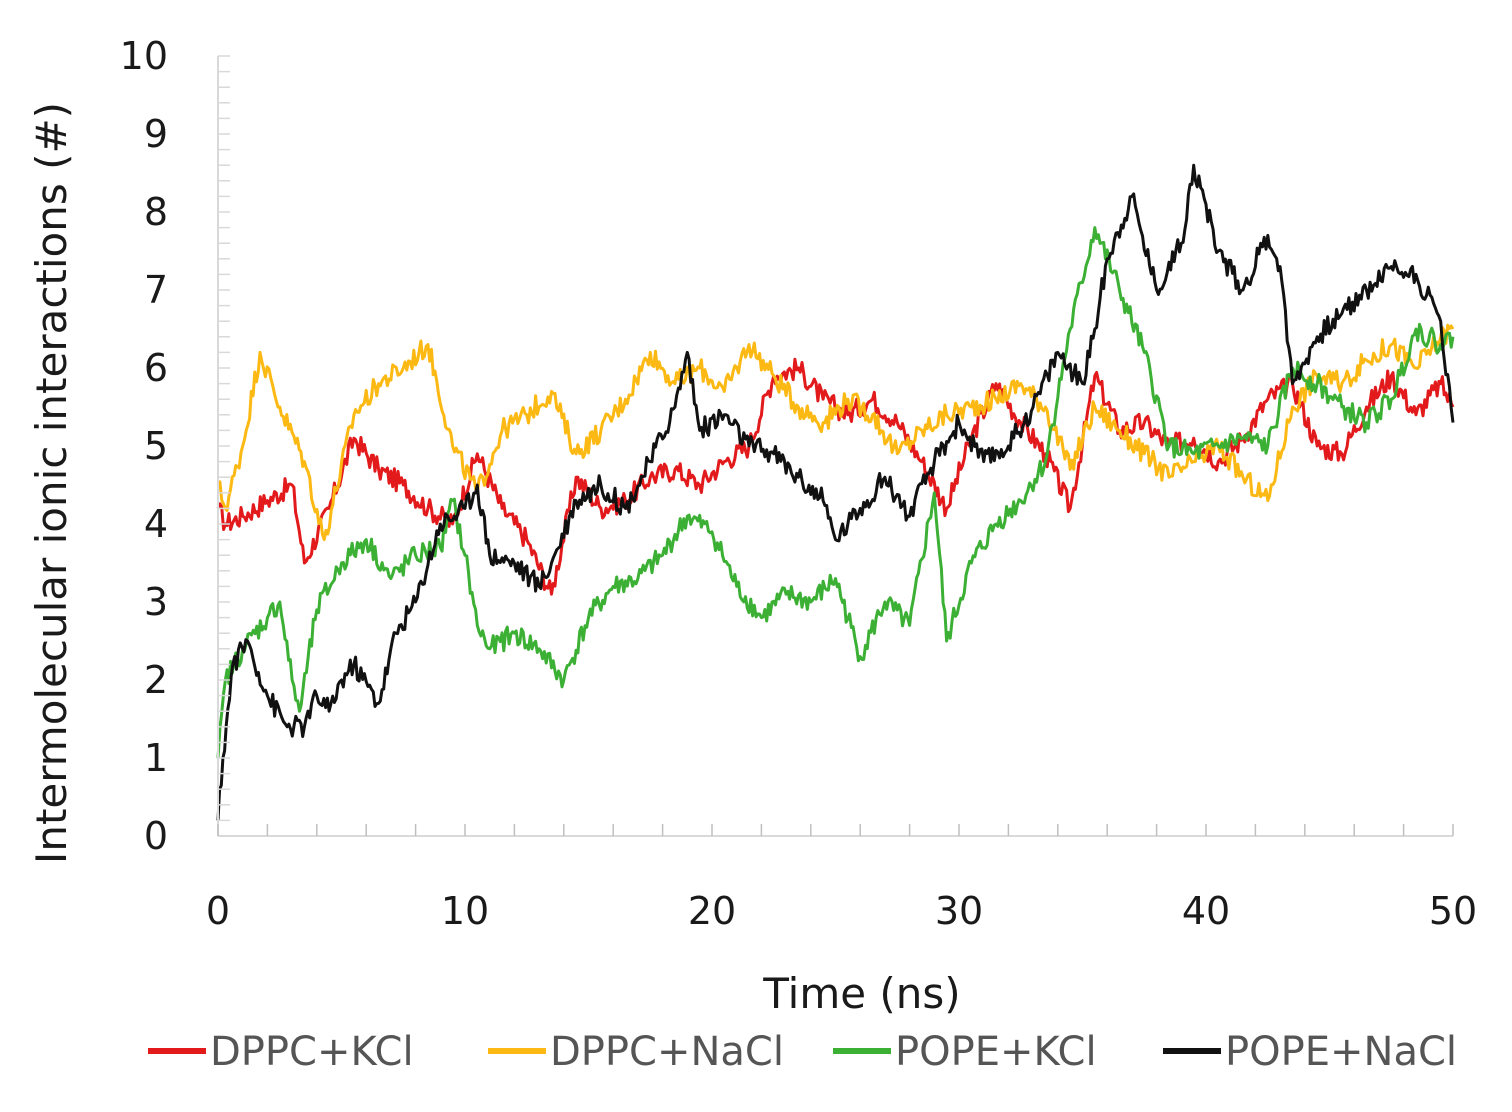 The width and height of the screenshot is (1512, 1112). What do you see at coordinates (156, 290) in the screenshot?
I see `y-tick-label: 7` at bounding box center [156, 290].